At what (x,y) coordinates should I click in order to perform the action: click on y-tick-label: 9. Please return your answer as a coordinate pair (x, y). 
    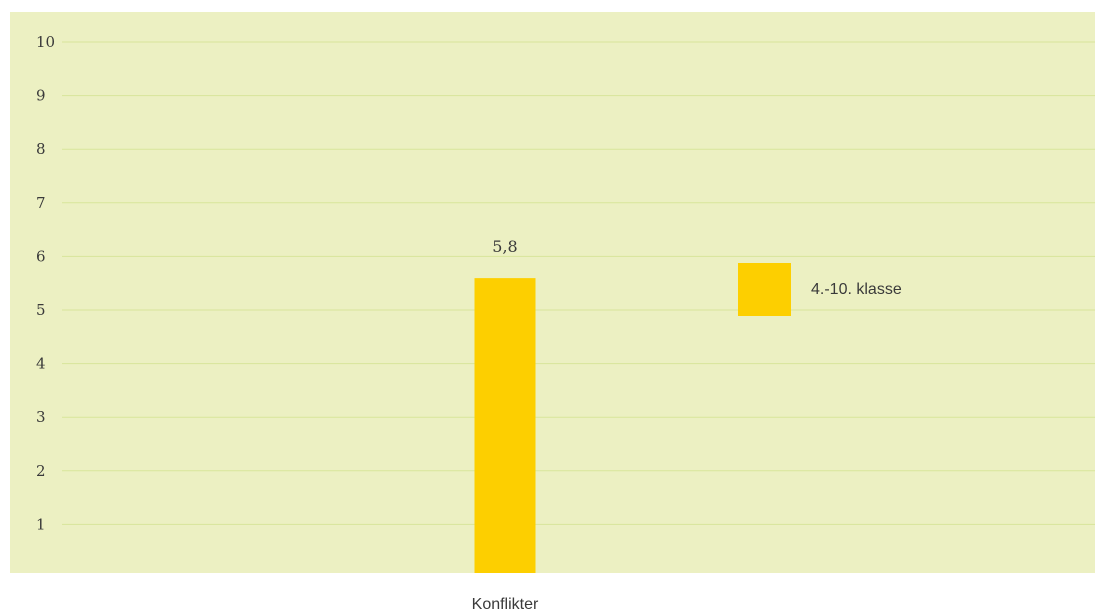
    Looking at the image, I should click on (41, 96).